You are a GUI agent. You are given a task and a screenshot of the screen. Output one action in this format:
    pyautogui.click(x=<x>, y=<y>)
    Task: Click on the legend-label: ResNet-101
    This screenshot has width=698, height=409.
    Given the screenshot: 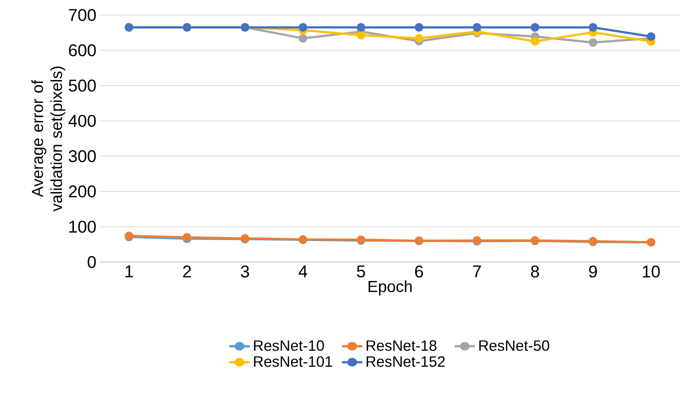 What is the action you would take?
    pyautogui.click(x=293, y=361)
    